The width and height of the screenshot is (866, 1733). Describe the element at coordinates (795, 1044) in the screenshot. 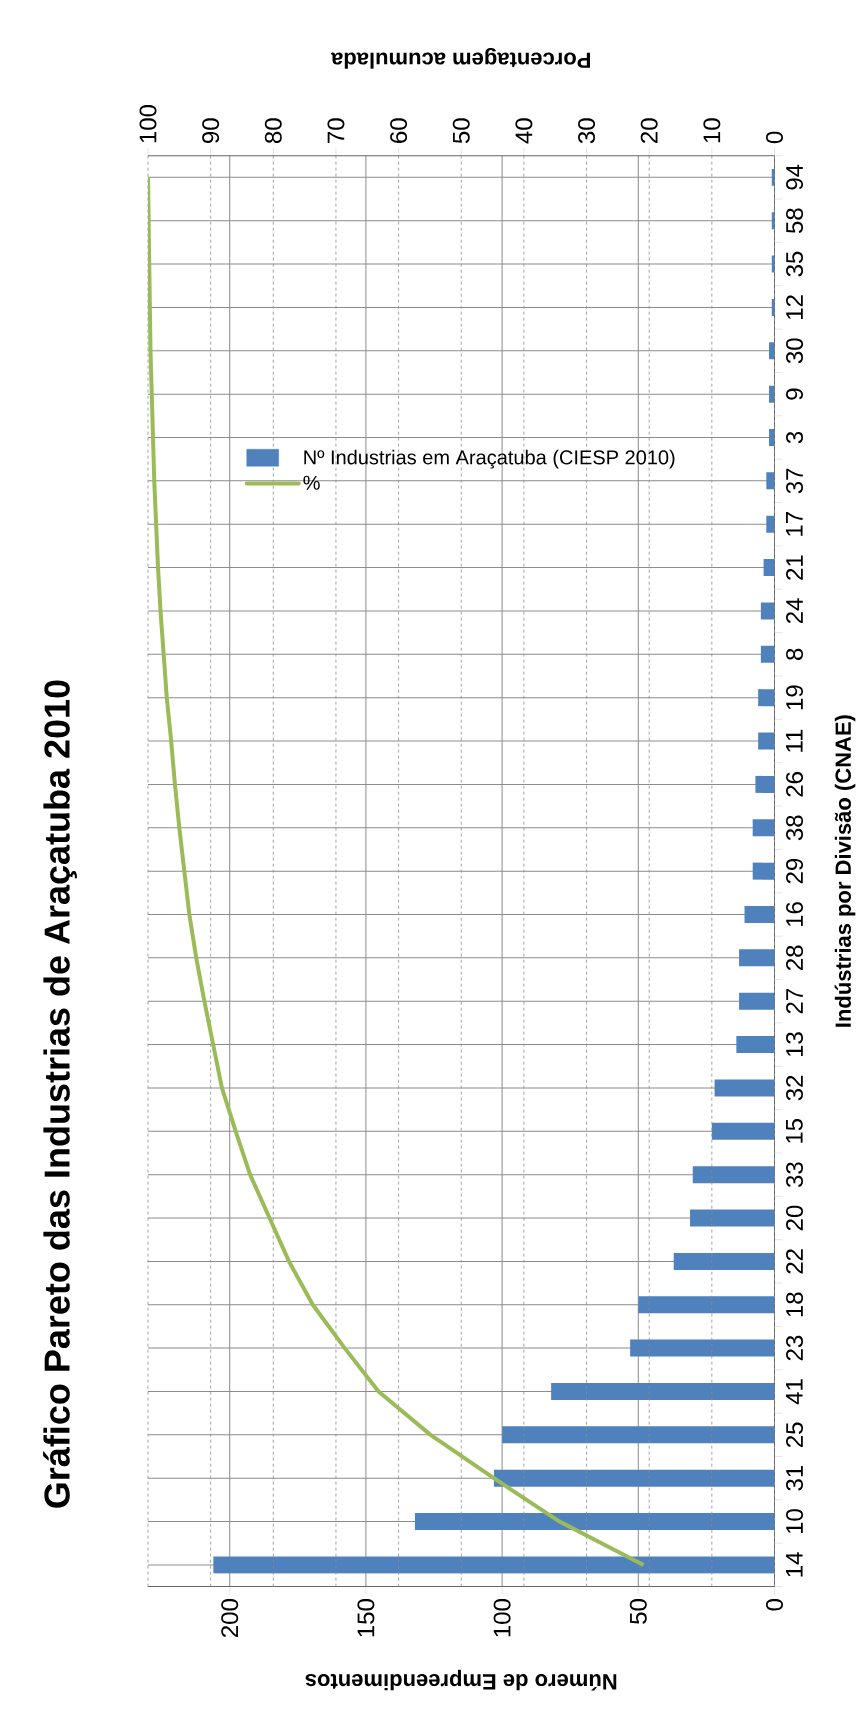

I see `y-tick-label: 13` at that location.